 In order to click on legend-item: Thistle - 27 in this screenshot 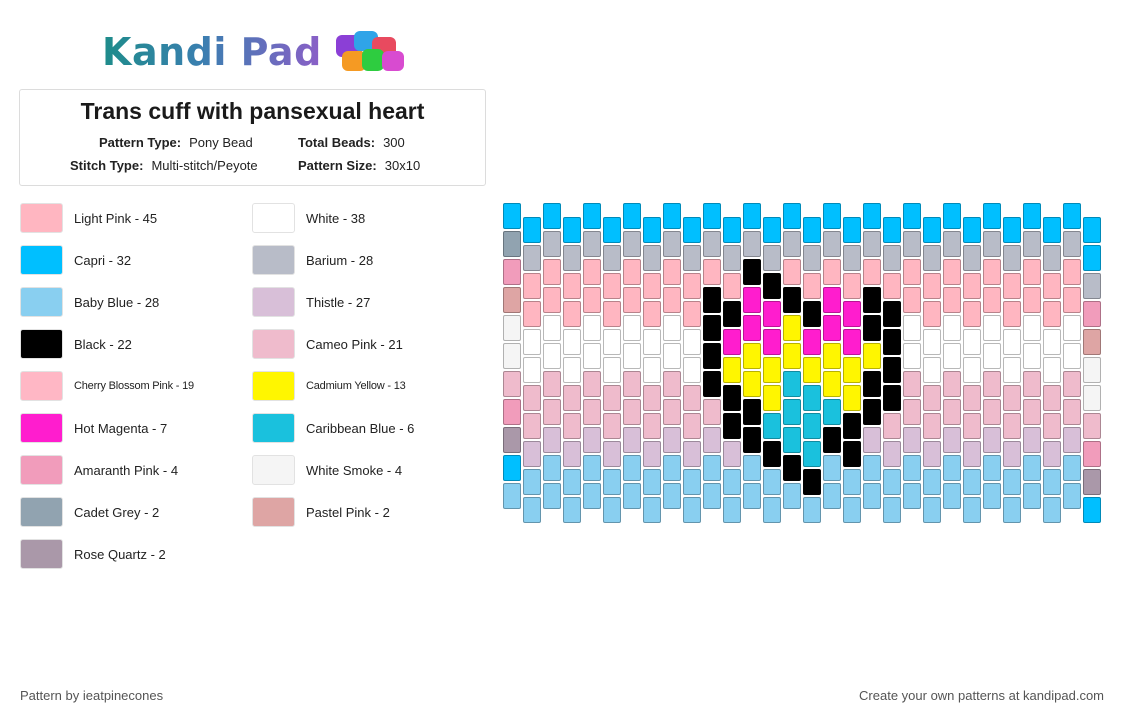, I will do `click(311, 302)`.